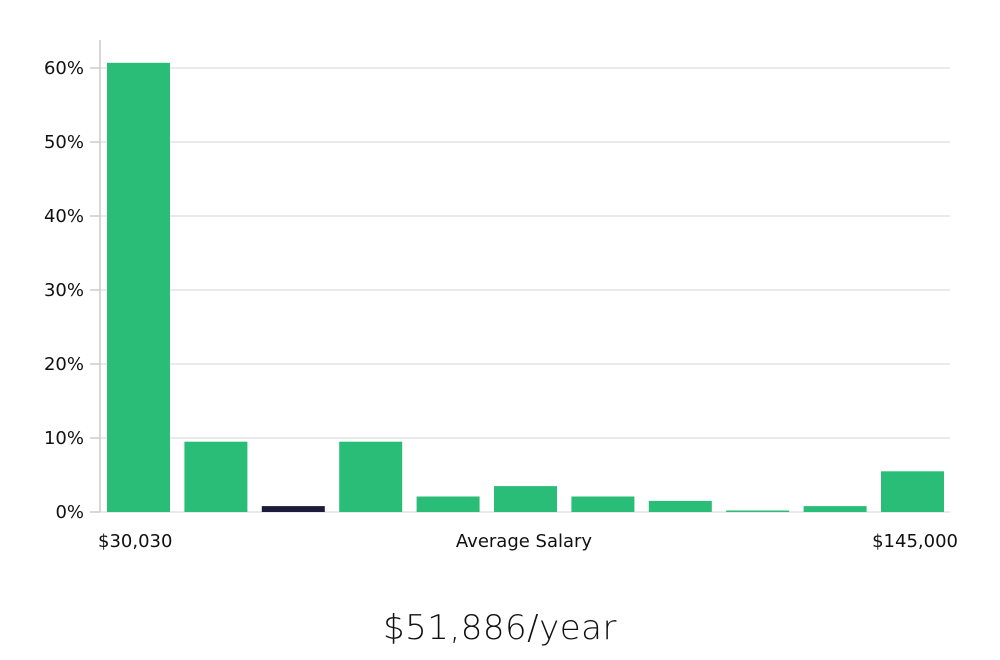  I want to click on x-labels: $30,030 Average Salary $145,000, so click(528, 541).